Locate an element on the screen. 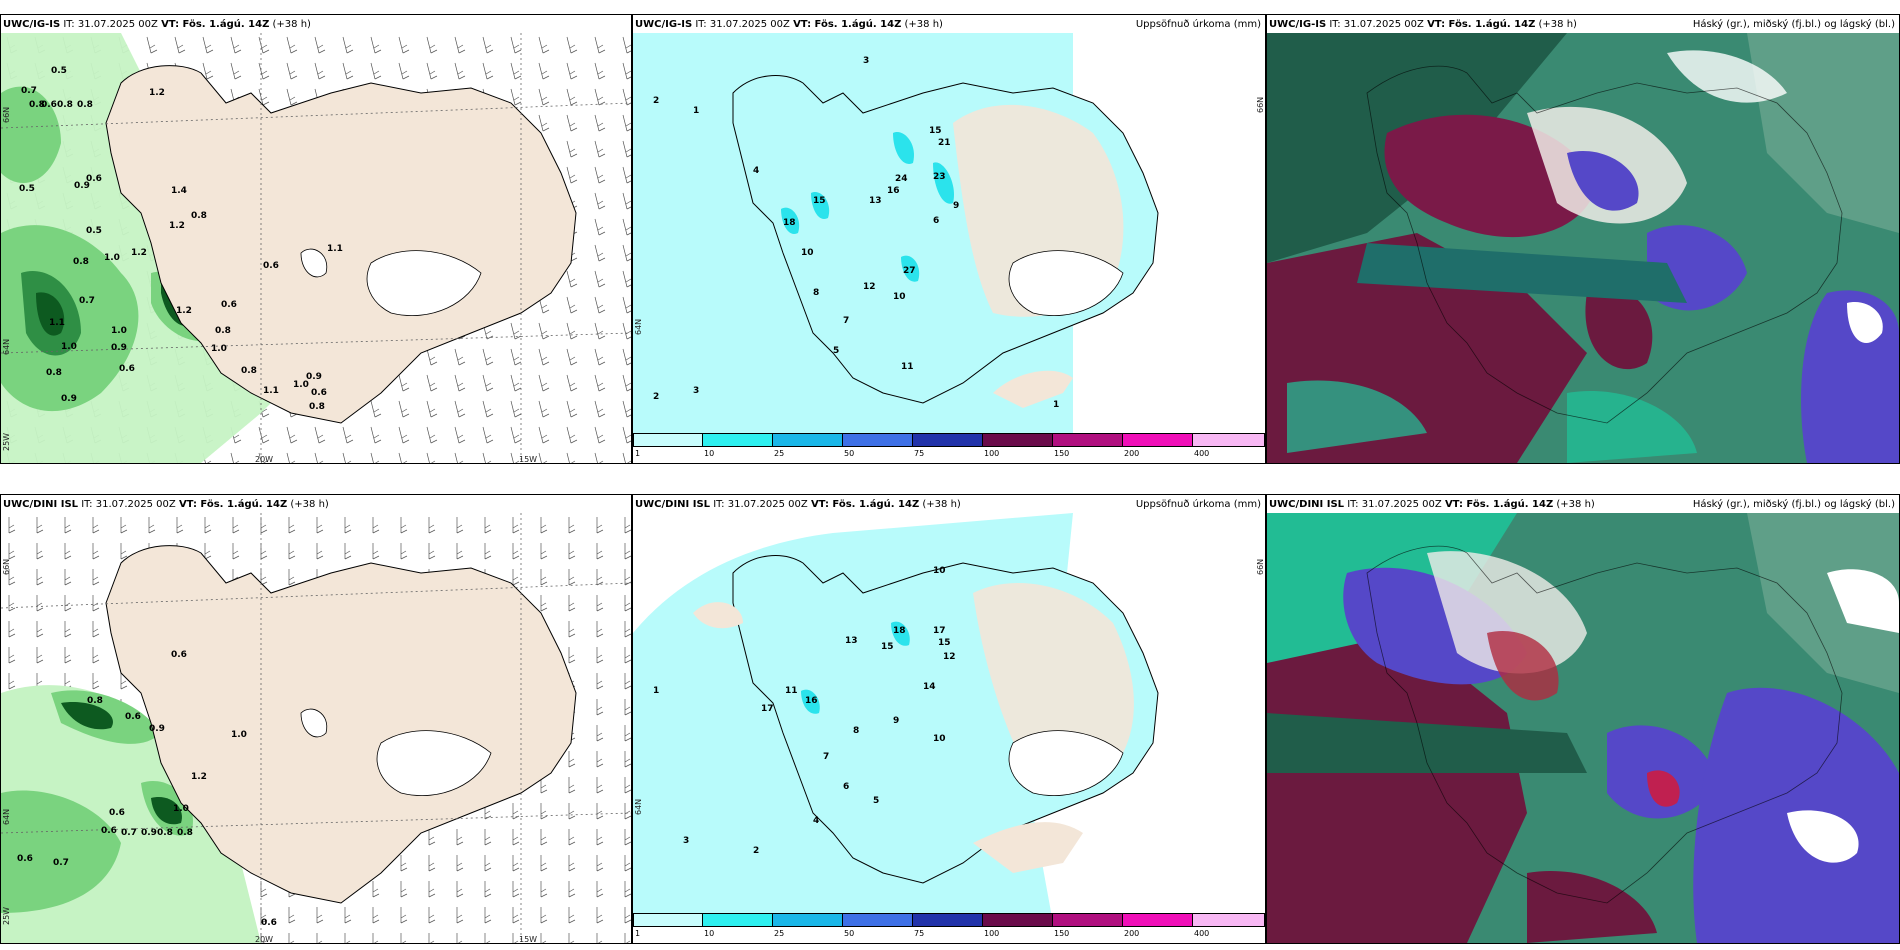  lon-tick: 15W is located at coordinates (528, 459).